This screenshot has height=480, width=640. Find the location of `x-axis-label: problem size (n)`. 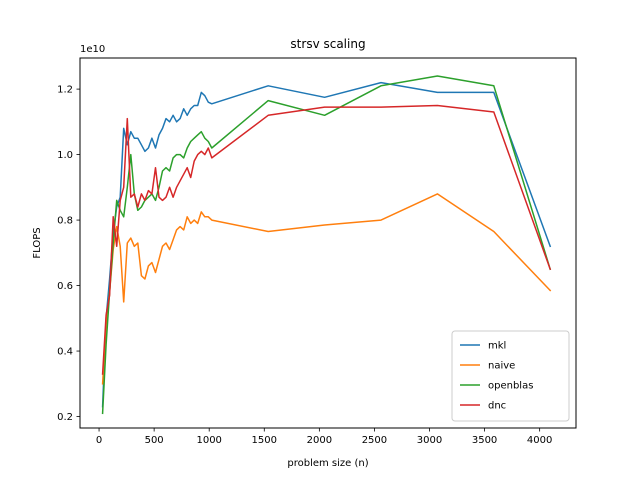

x-axis-label: problem size (n) is located at coordinates (327, 463).